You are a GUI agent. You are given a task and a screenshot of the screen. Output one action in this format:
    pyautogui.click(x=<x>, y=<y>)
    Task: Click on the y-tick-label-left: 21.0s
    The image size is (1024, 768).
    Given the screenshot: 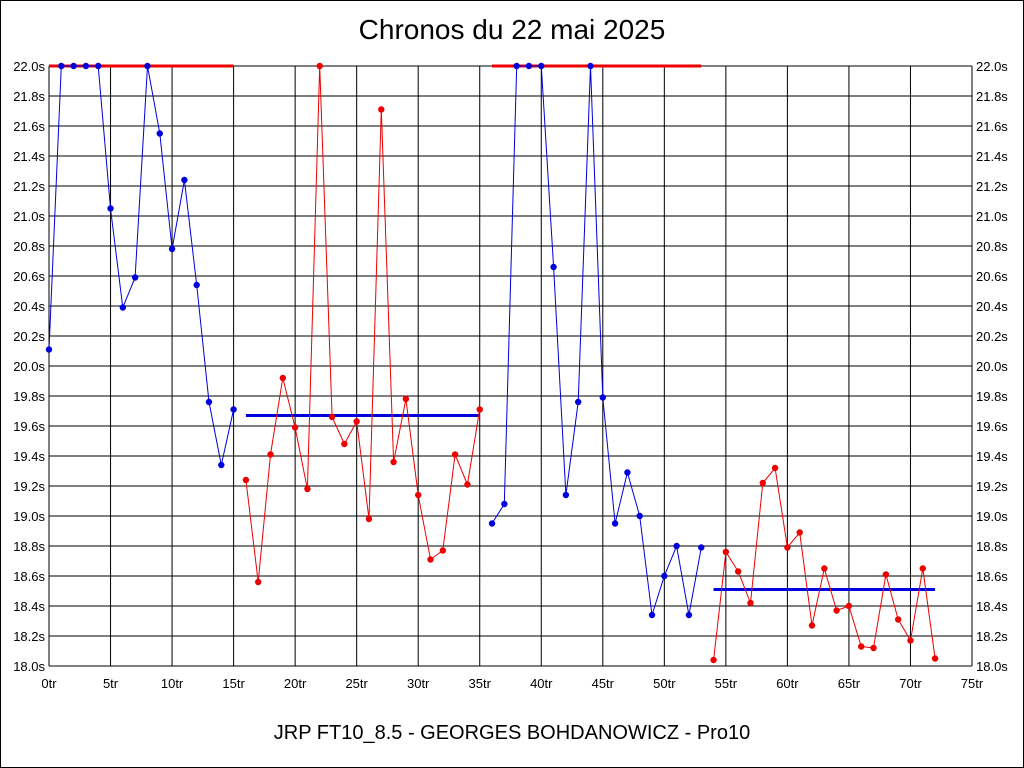 What is the action you would take?
    pyautogui.click(x=29, y=216)
    